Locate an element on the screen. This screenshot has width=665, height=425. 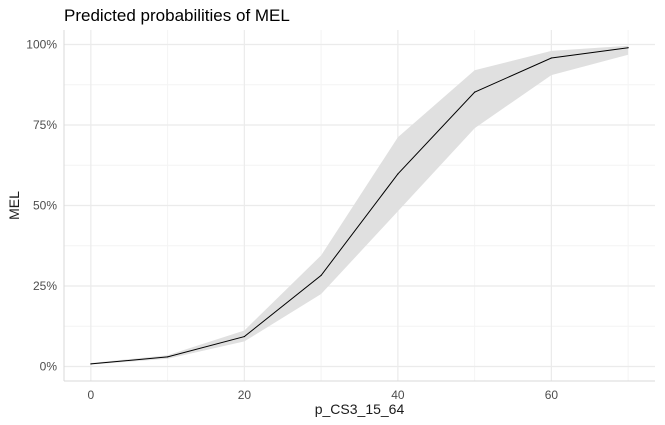
x-tick-label: 60 is located at coordinates (552, 395).